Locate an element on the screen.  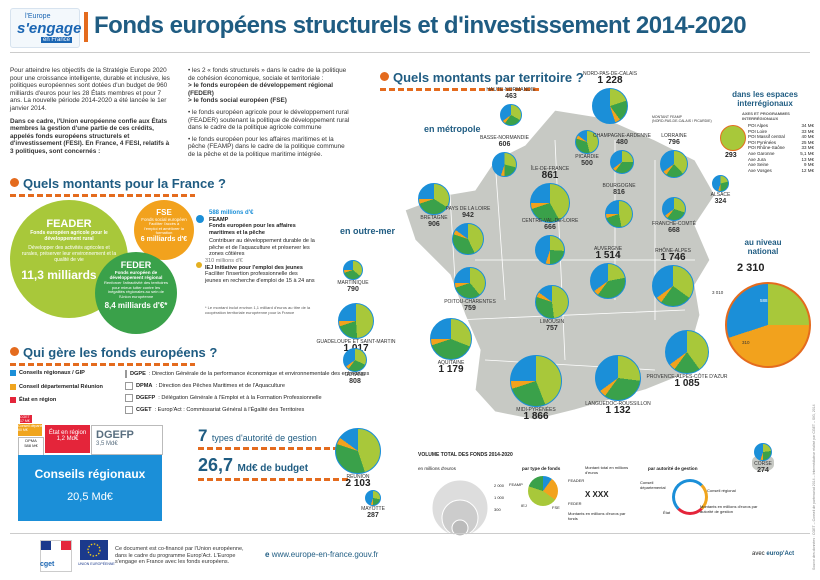
eu-stars-icon is located at coordinates (94, 550).